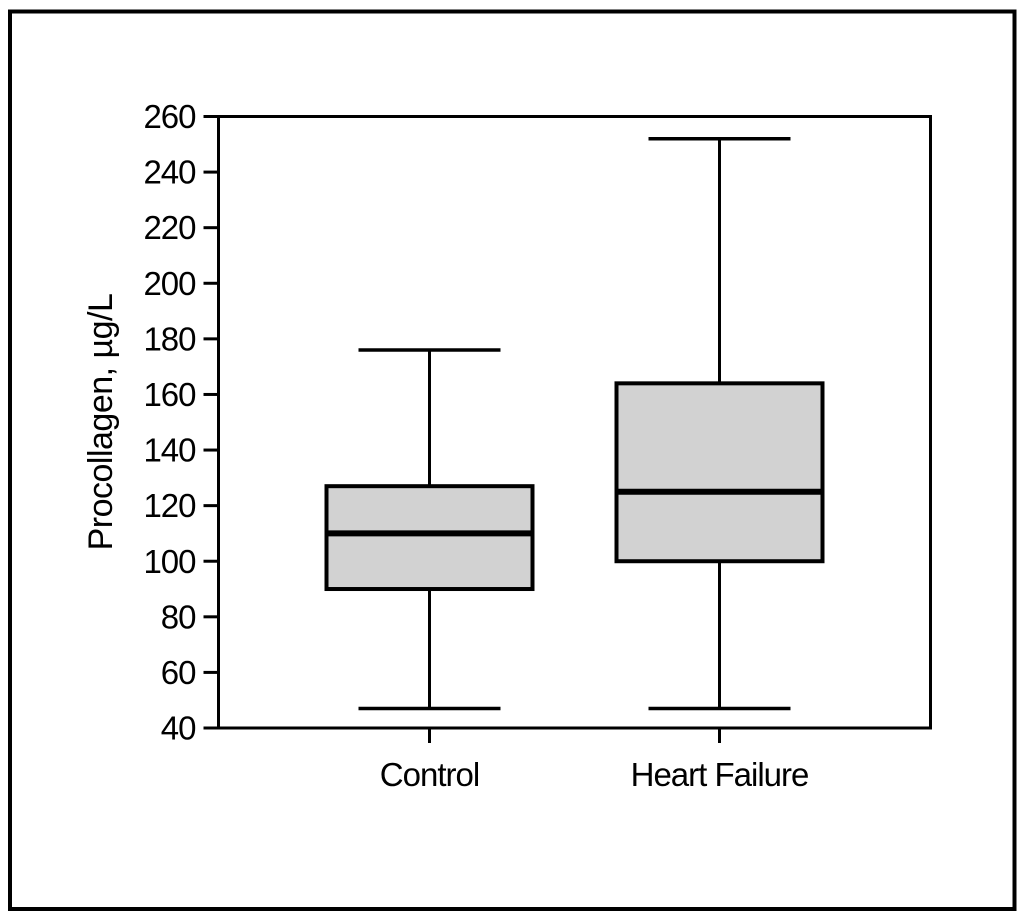 This screenshot has height=919, width=1024. I want to click on y-tick-label: 260, so click(169, 116).